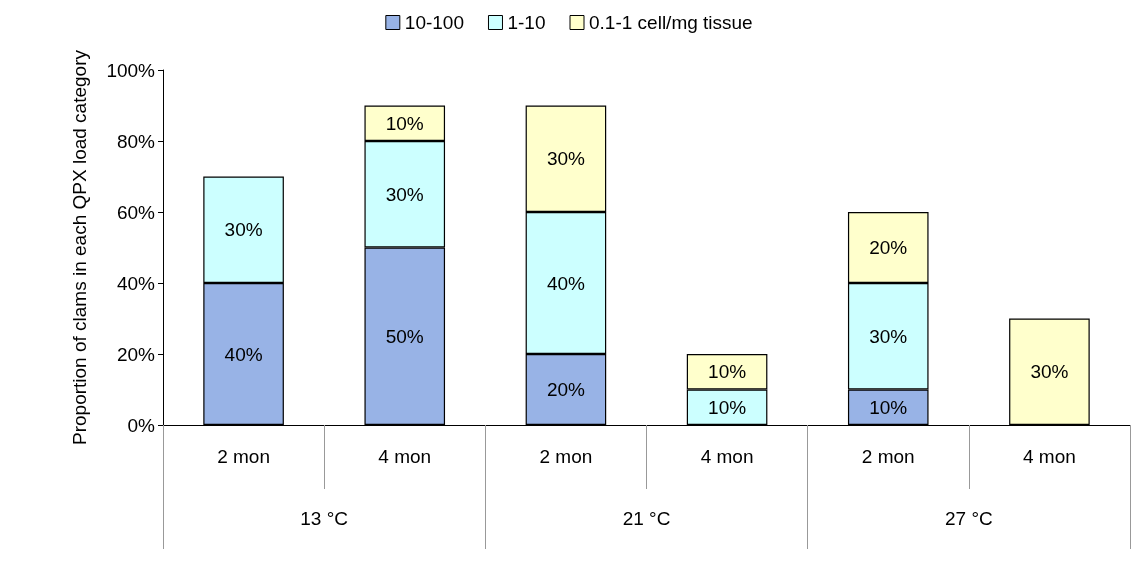  Describe the element at coordinates (434, 22) in the screenshot. I see `legend-label: 10-100` at that location.